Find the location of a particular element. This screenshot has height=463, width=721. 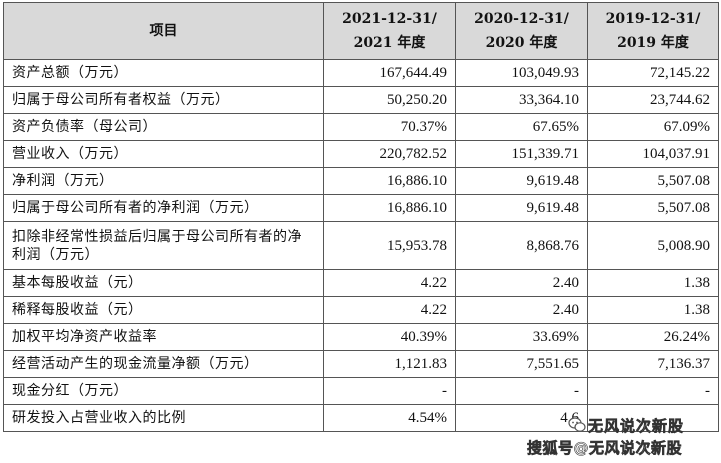

cell-2021: 1,121.83 is located at coordinates (389, 364).